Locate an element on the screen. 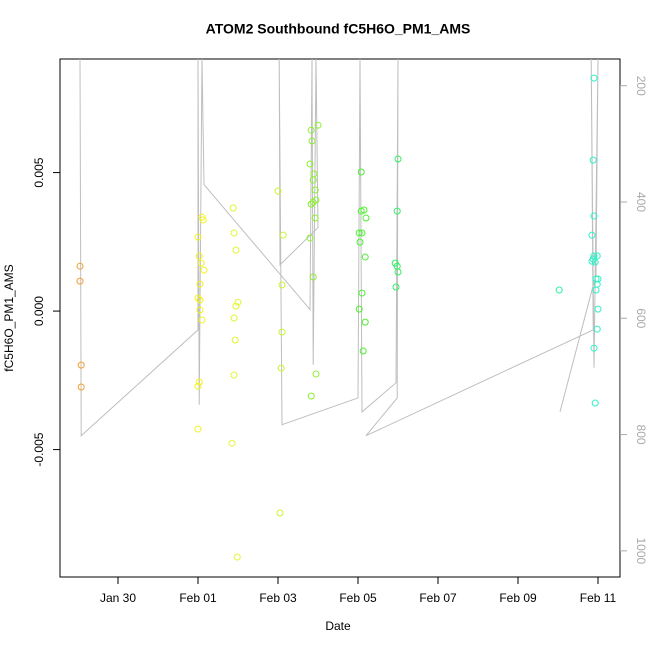  y-axis-label: fC5H6O_PM1_AMS is located at coordinates (9, 317).